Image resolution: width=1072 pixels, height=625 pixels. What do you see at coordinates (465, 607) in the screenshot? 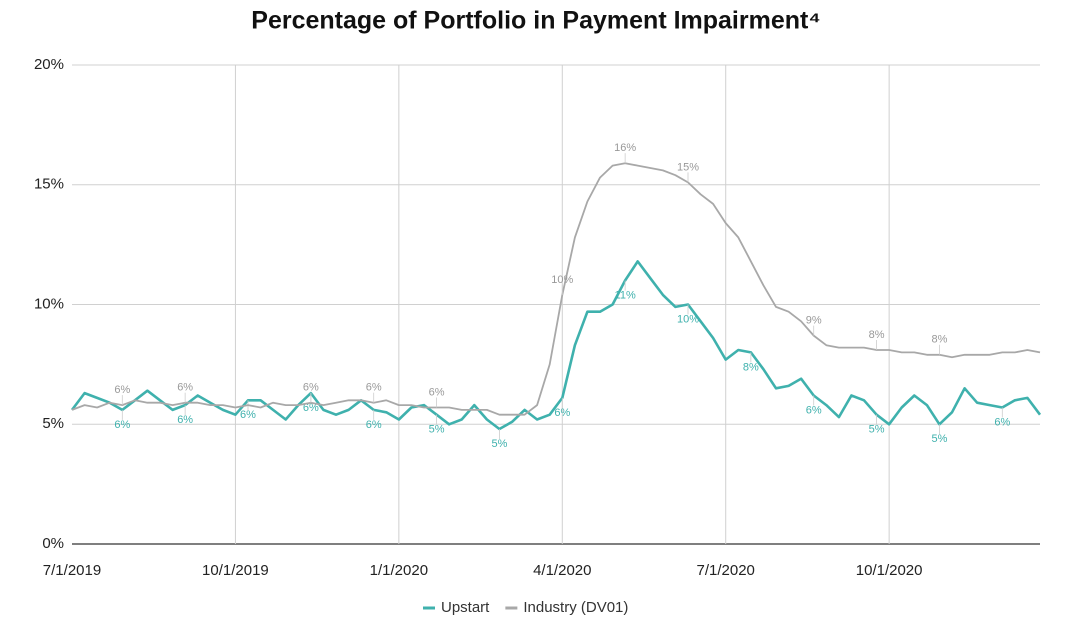
I see `legend-label: Upstart` at bounding box center [465, 607].